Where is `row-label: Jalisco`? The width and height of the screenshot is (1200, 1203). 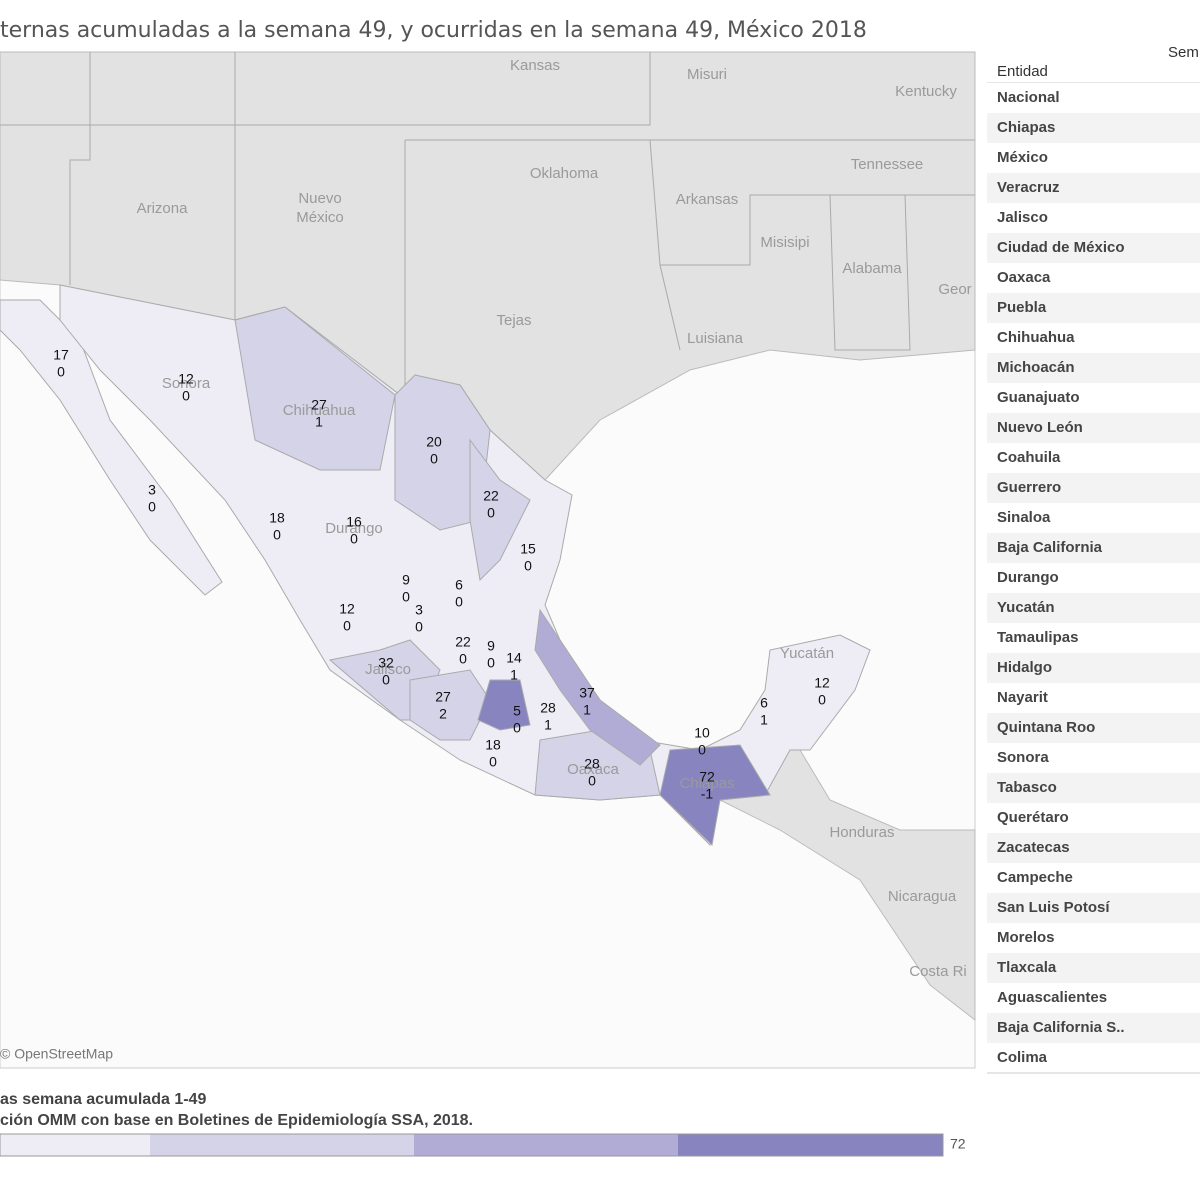
row-label: Jalisco is located at coordinates (1022, 217).